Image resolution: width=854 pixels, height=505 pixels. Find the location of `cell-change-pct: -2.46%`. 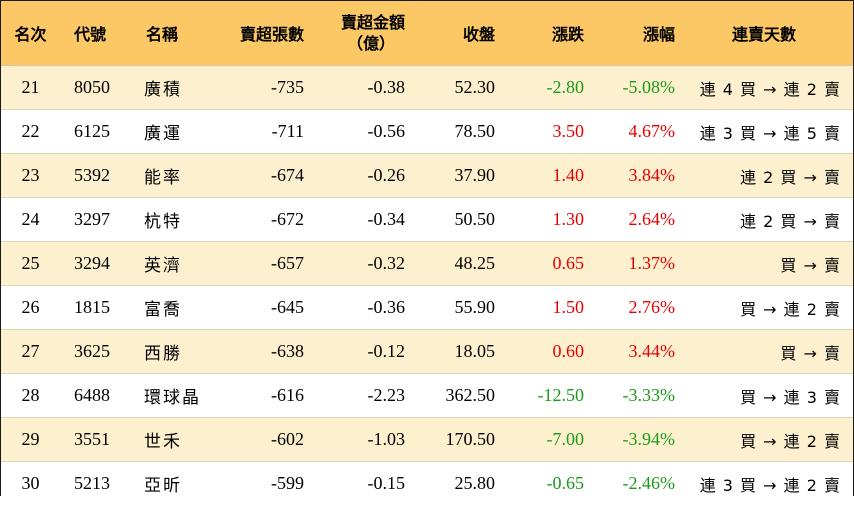

cell-change-pct: -2.46% is located at coordinates (649, 483).